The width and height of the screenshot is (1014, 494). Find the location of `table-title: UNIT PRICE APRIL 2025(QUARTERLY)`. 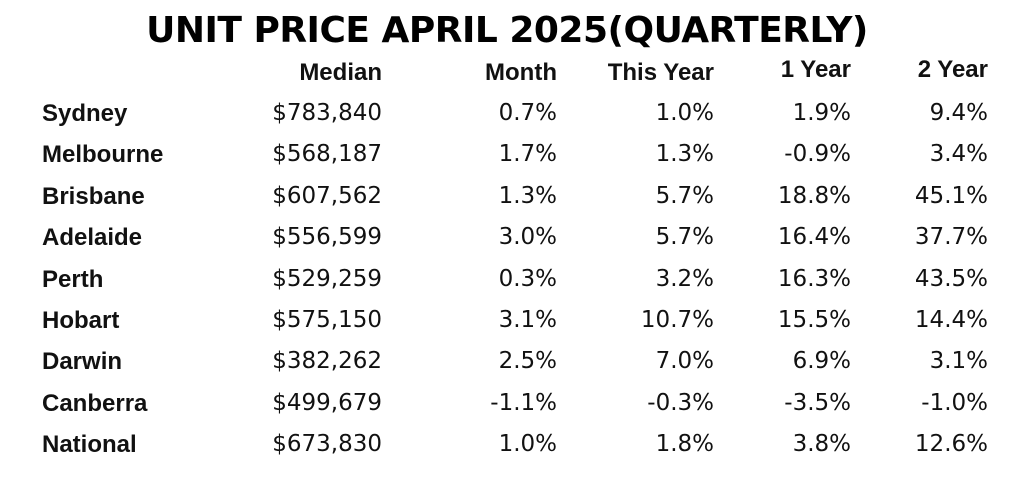

table-title: UNIT PRICE APRIL 2025(QUARTERLY) is located at coordinates (507, 30).